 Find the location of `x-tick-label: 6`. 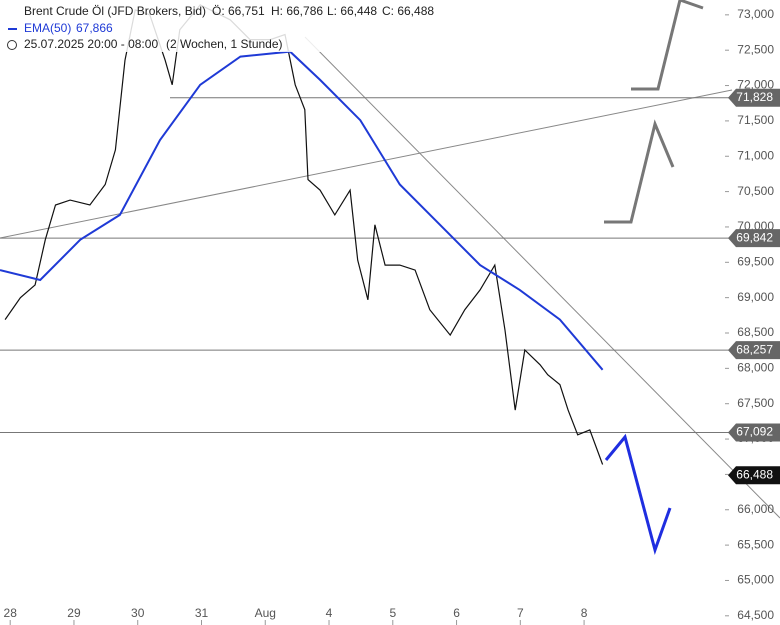

x-tick-label: 6 is located at coordinates (456, 613).